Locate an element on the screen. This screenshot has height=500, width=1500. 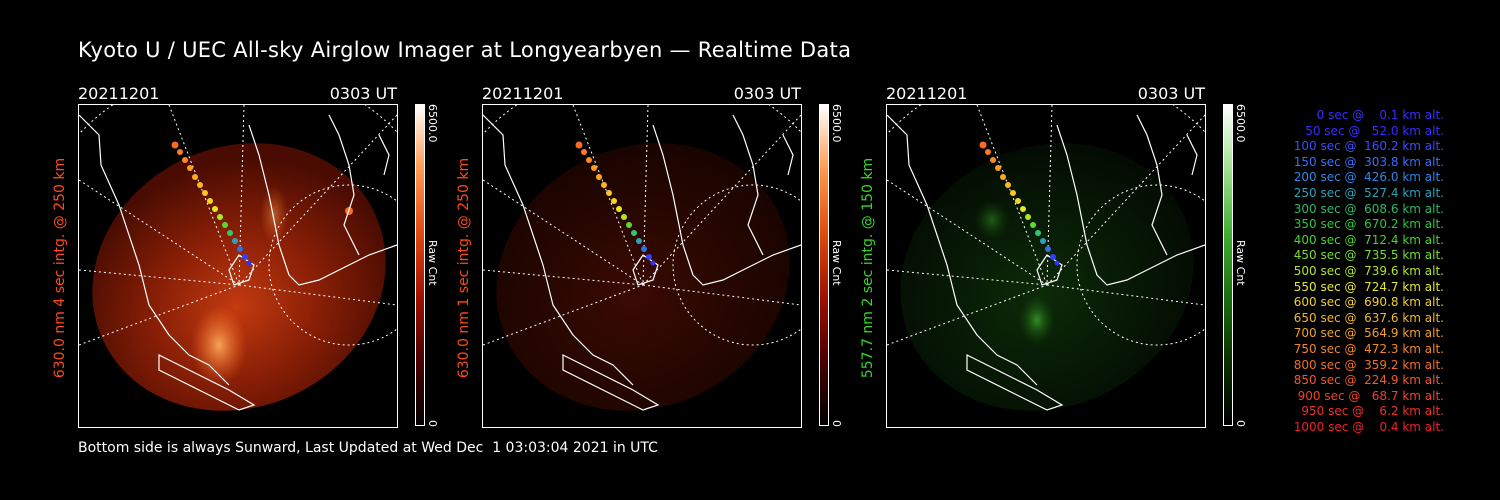
legend-item: 700 sec @ 564.9 km alt. is located at coordinates (1366, 333).